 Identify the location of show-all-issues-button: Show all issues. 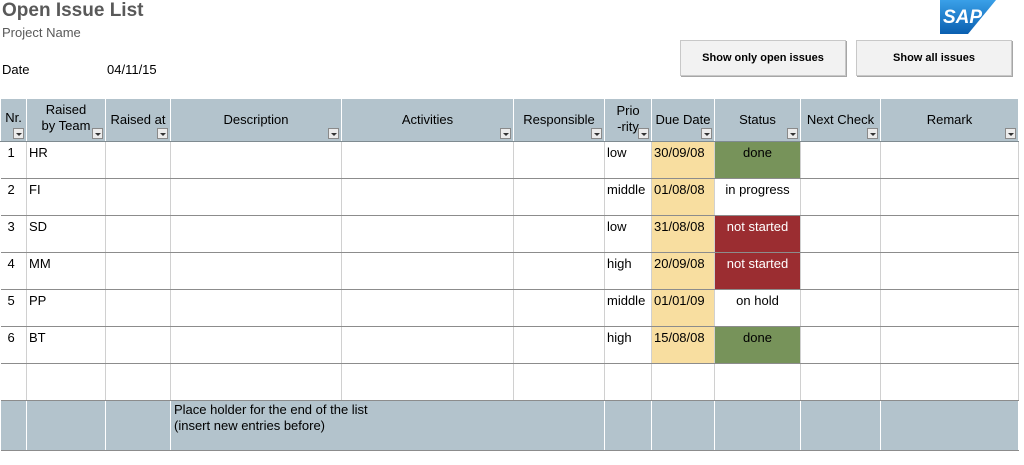
(934, 58).